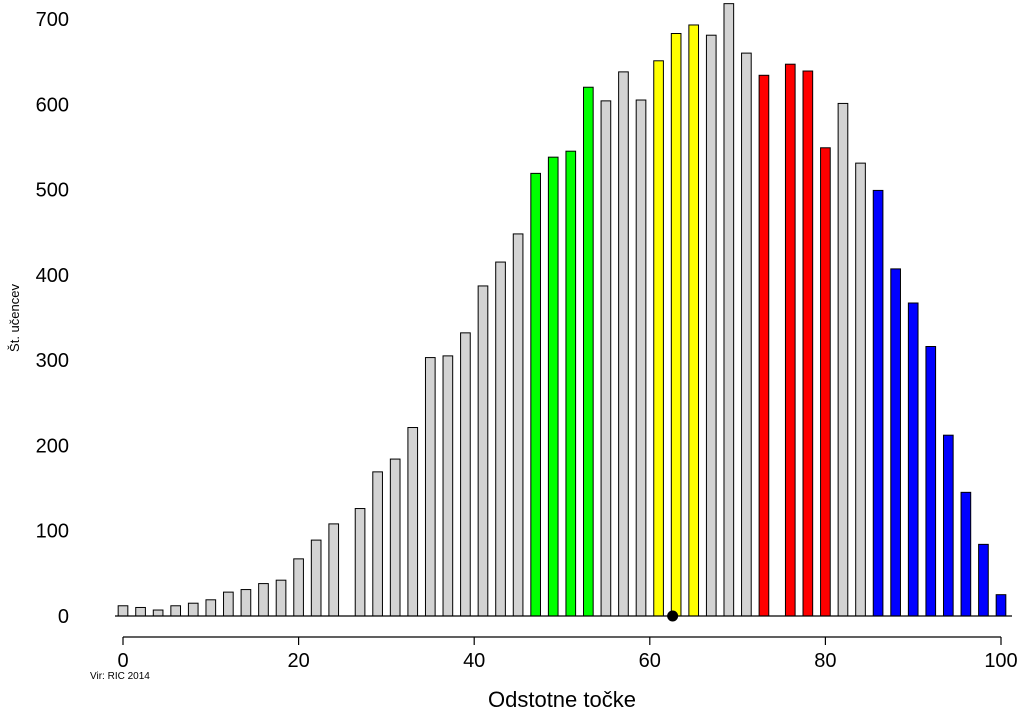  What do you see at coordinates (52, 532) in the screenshot?
I see `y-tick-label-1: 100` at bounding box center [52, 532].